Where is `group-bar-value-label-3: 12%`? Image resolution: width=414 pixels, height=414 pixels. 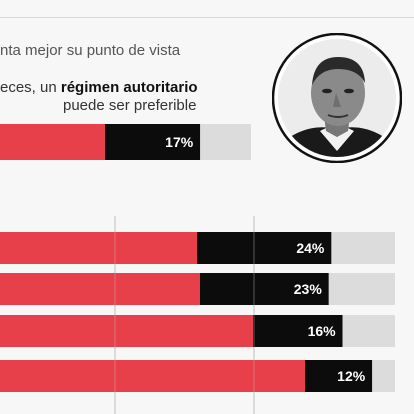
group-bar-value-label-3: 12% is located at coordinates (351, 376).